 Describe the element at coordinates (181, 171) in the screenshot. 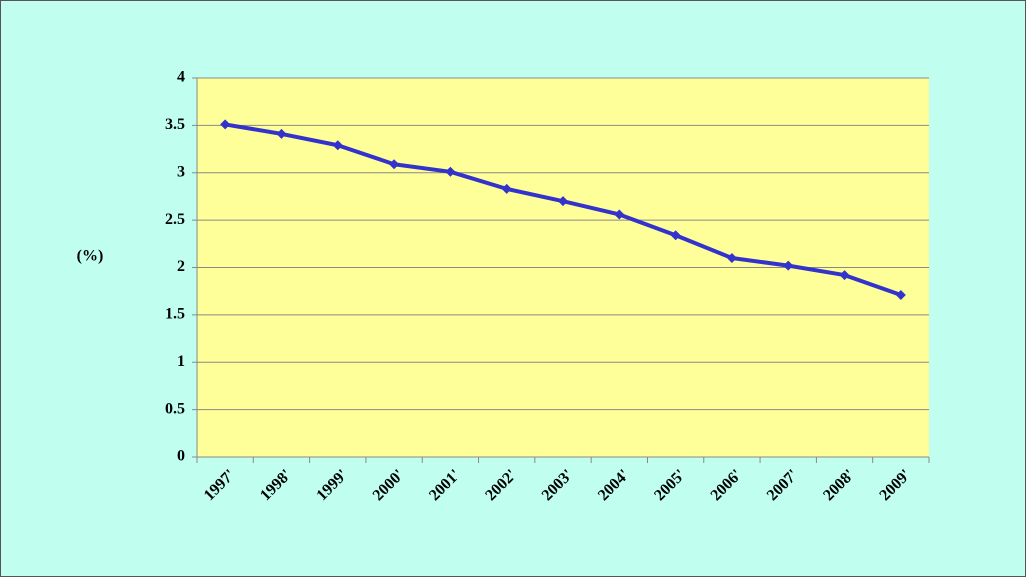

I see `y-tick-label: 3` at that location.